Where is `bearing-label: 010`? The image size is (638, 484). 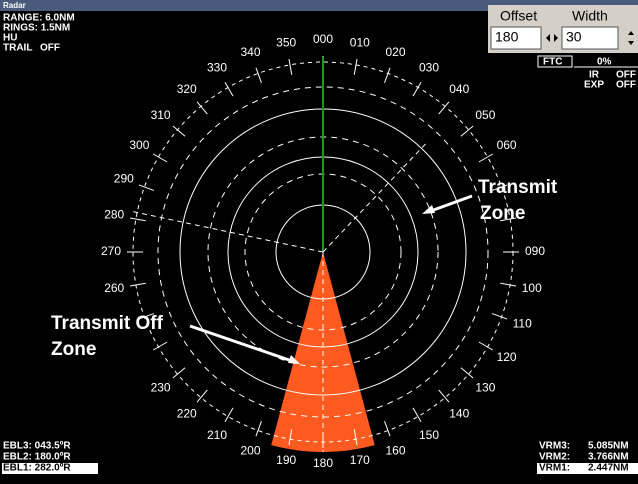 bearing-label: 010 is located at coordinates (360, 42).